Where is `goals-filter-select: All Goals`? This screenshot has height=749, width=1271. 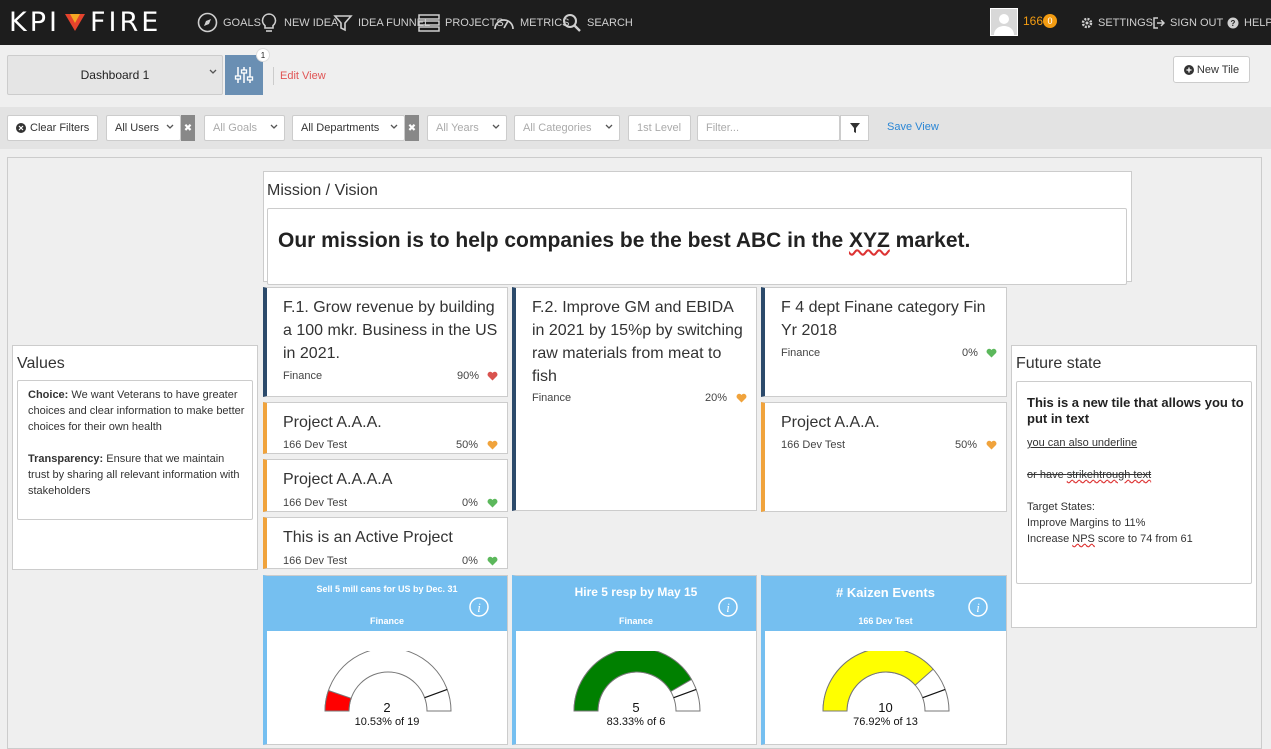 goals-filter-select: All Goals is located at coordinates (244, 128).